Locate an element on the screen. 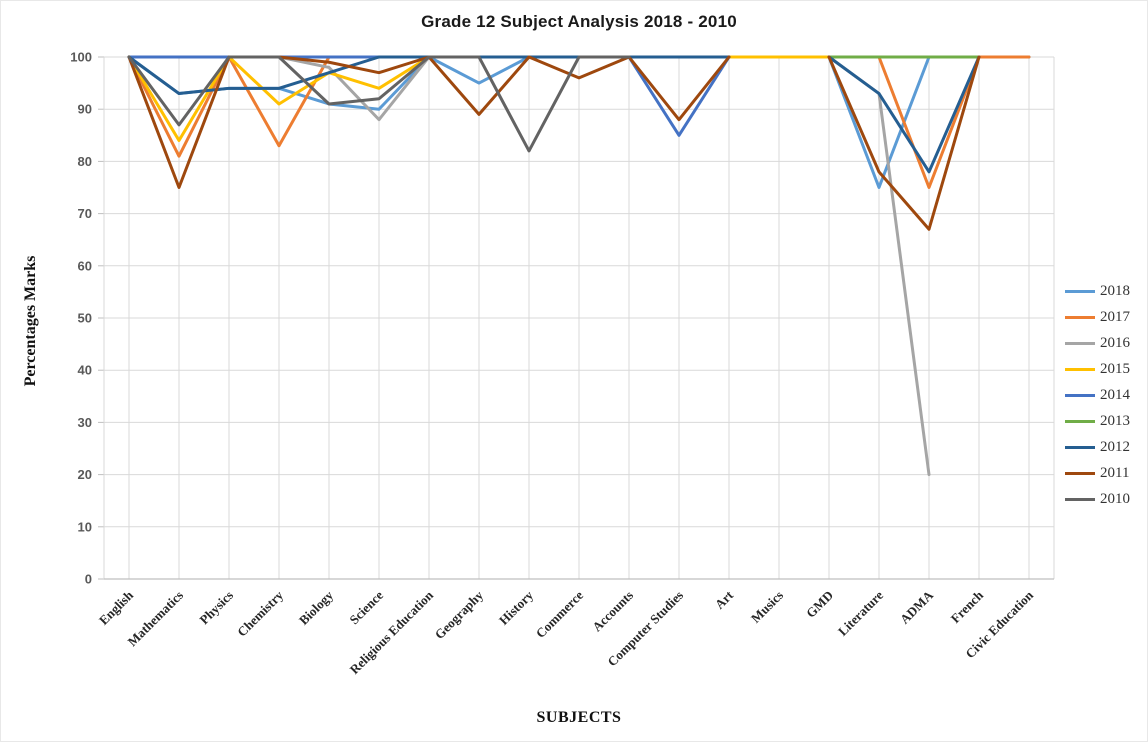 Image resolution: width=1148 pixels, height=742 pixels. x-tick-label: English is located at coordinates (116, 607).